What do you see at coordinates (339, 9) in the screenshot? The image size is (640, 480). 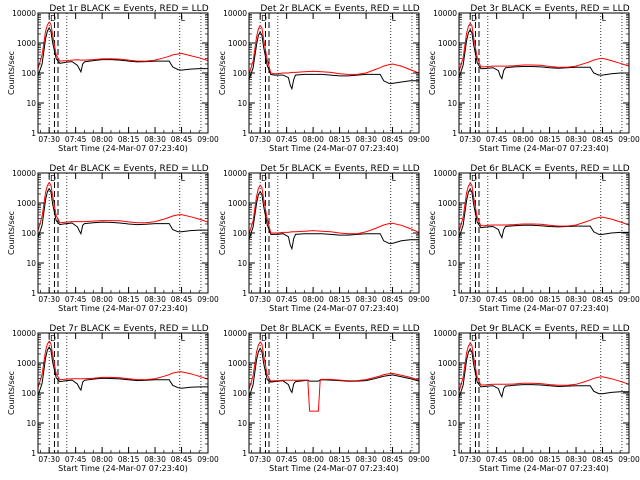 I see `panel-title: Det 2r BLACK = Events, RED = LLD` at bounding box center [339, 9].